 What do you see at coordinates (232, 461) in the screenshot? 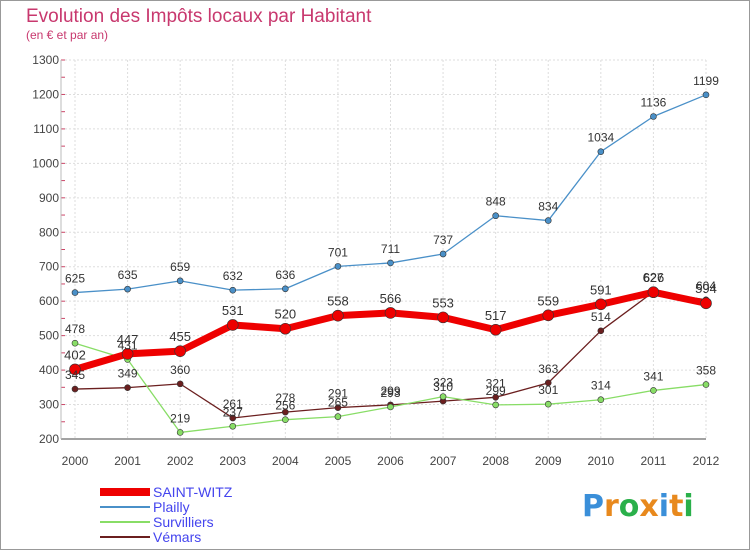
I see `x-tick-label: 2003` at bounding box center [232, 461].